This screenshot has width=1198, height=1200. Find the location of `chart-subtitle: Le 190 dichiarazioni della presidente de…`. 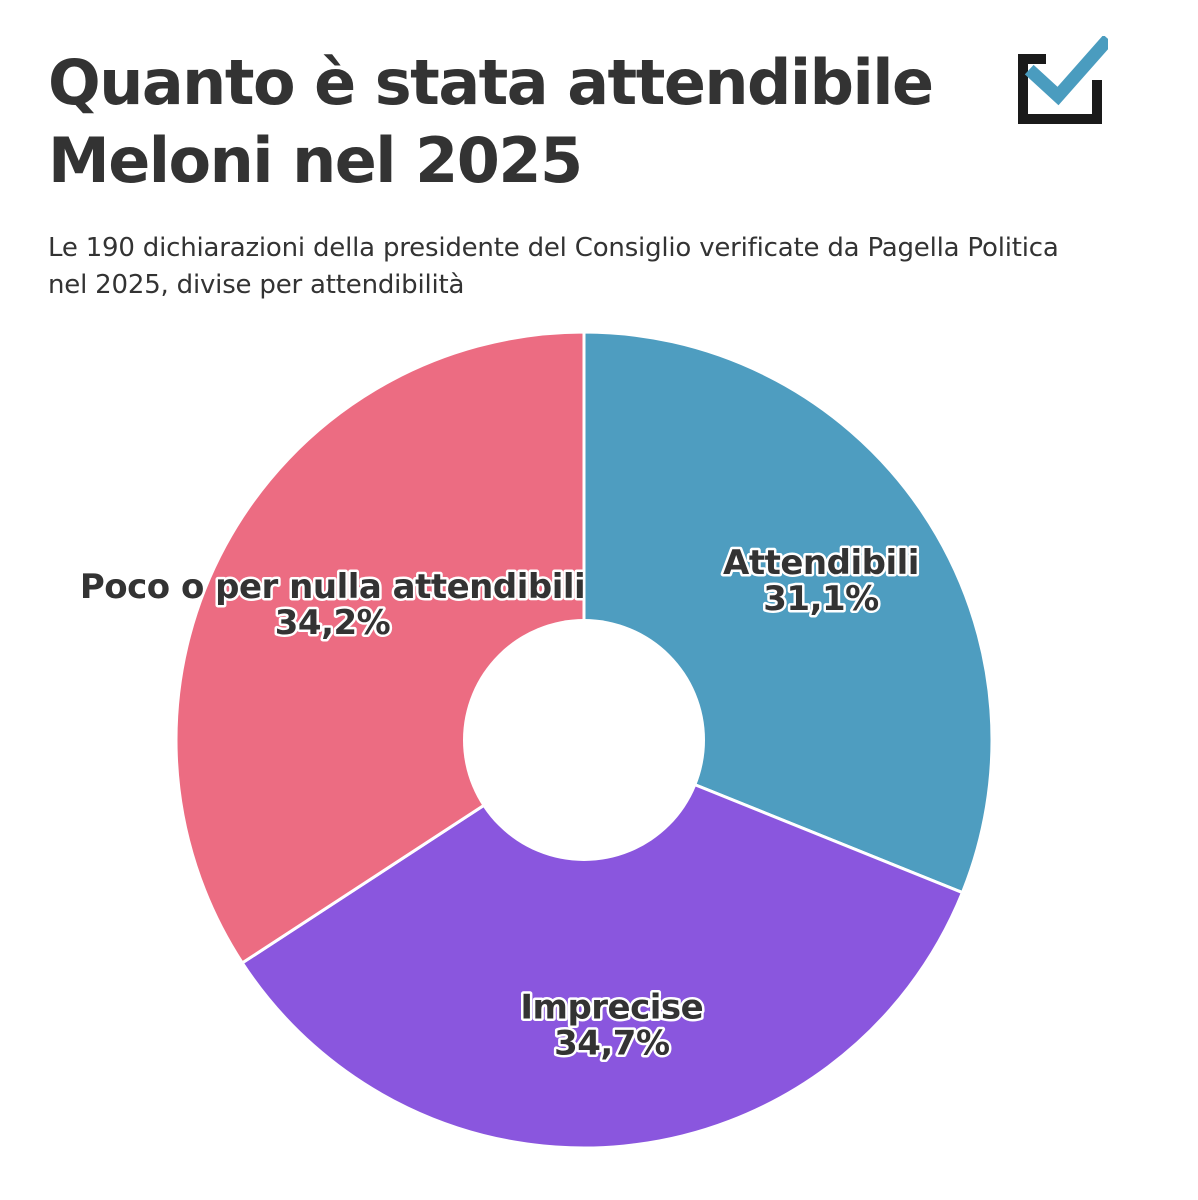

chart-subtitle: Le 190 dichiarazioni della presidente de… is located at coordinates (553, 266).